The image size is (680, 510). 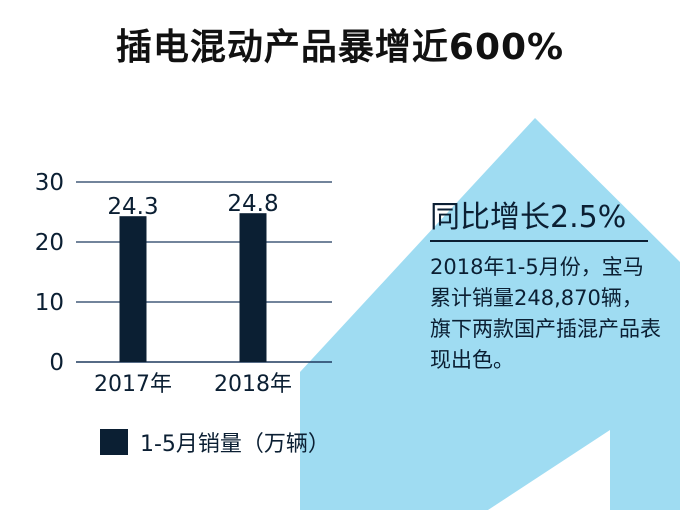 I want to click on callout-heading: 同比增长2.5%, so click(x=528, y=217).